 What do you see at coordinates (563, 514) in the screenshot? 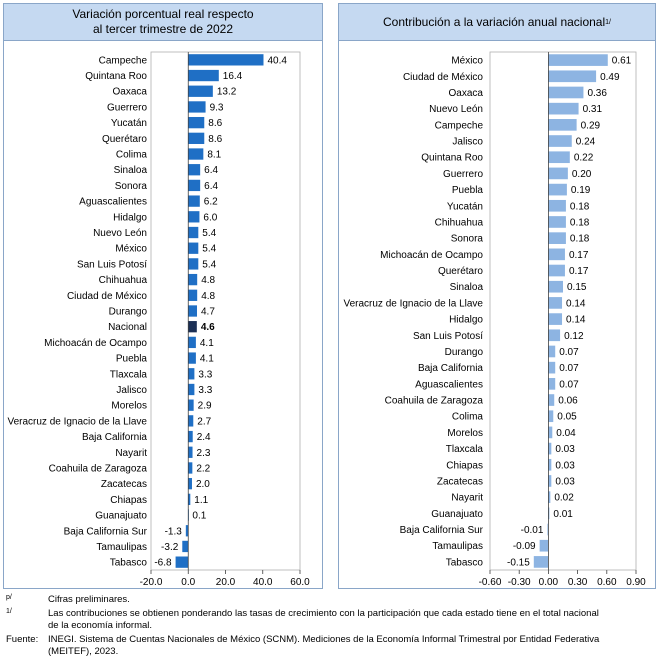
I see `data-label: 0.01` at bounding box center [563, 514].